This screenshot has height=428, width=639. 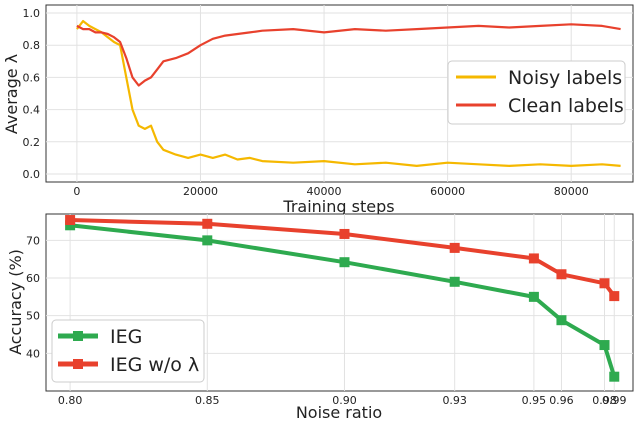 What do you see at coordinates (207, 400) in the screenshot?
I see `x-tick-label-bottom: 0.85` at bounding box center [207, 400].